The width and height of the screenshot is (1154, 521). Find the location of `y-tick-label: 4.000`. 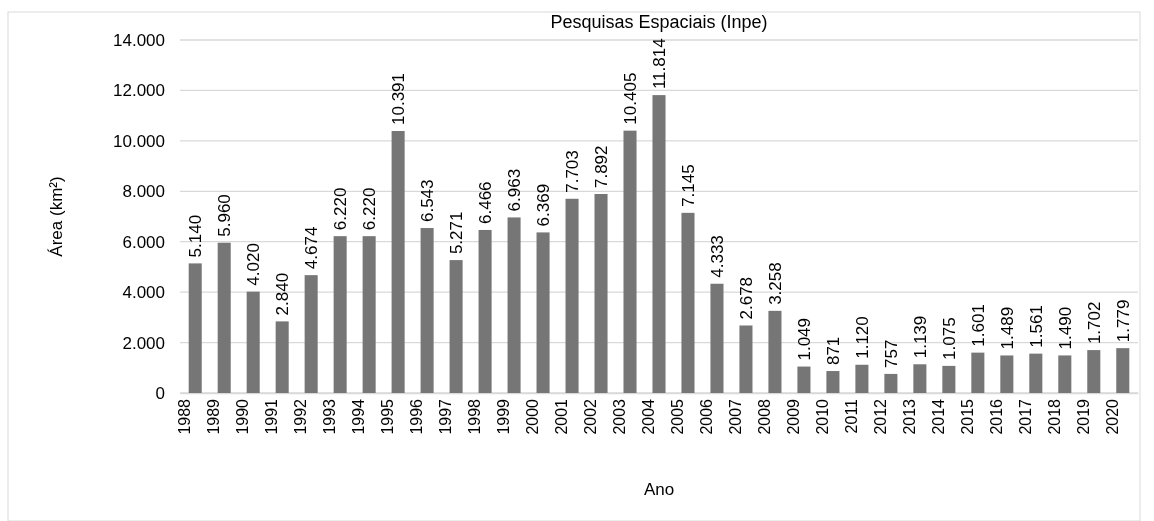

y-tick-label: 4.000 is located at coordinates (143, 293).